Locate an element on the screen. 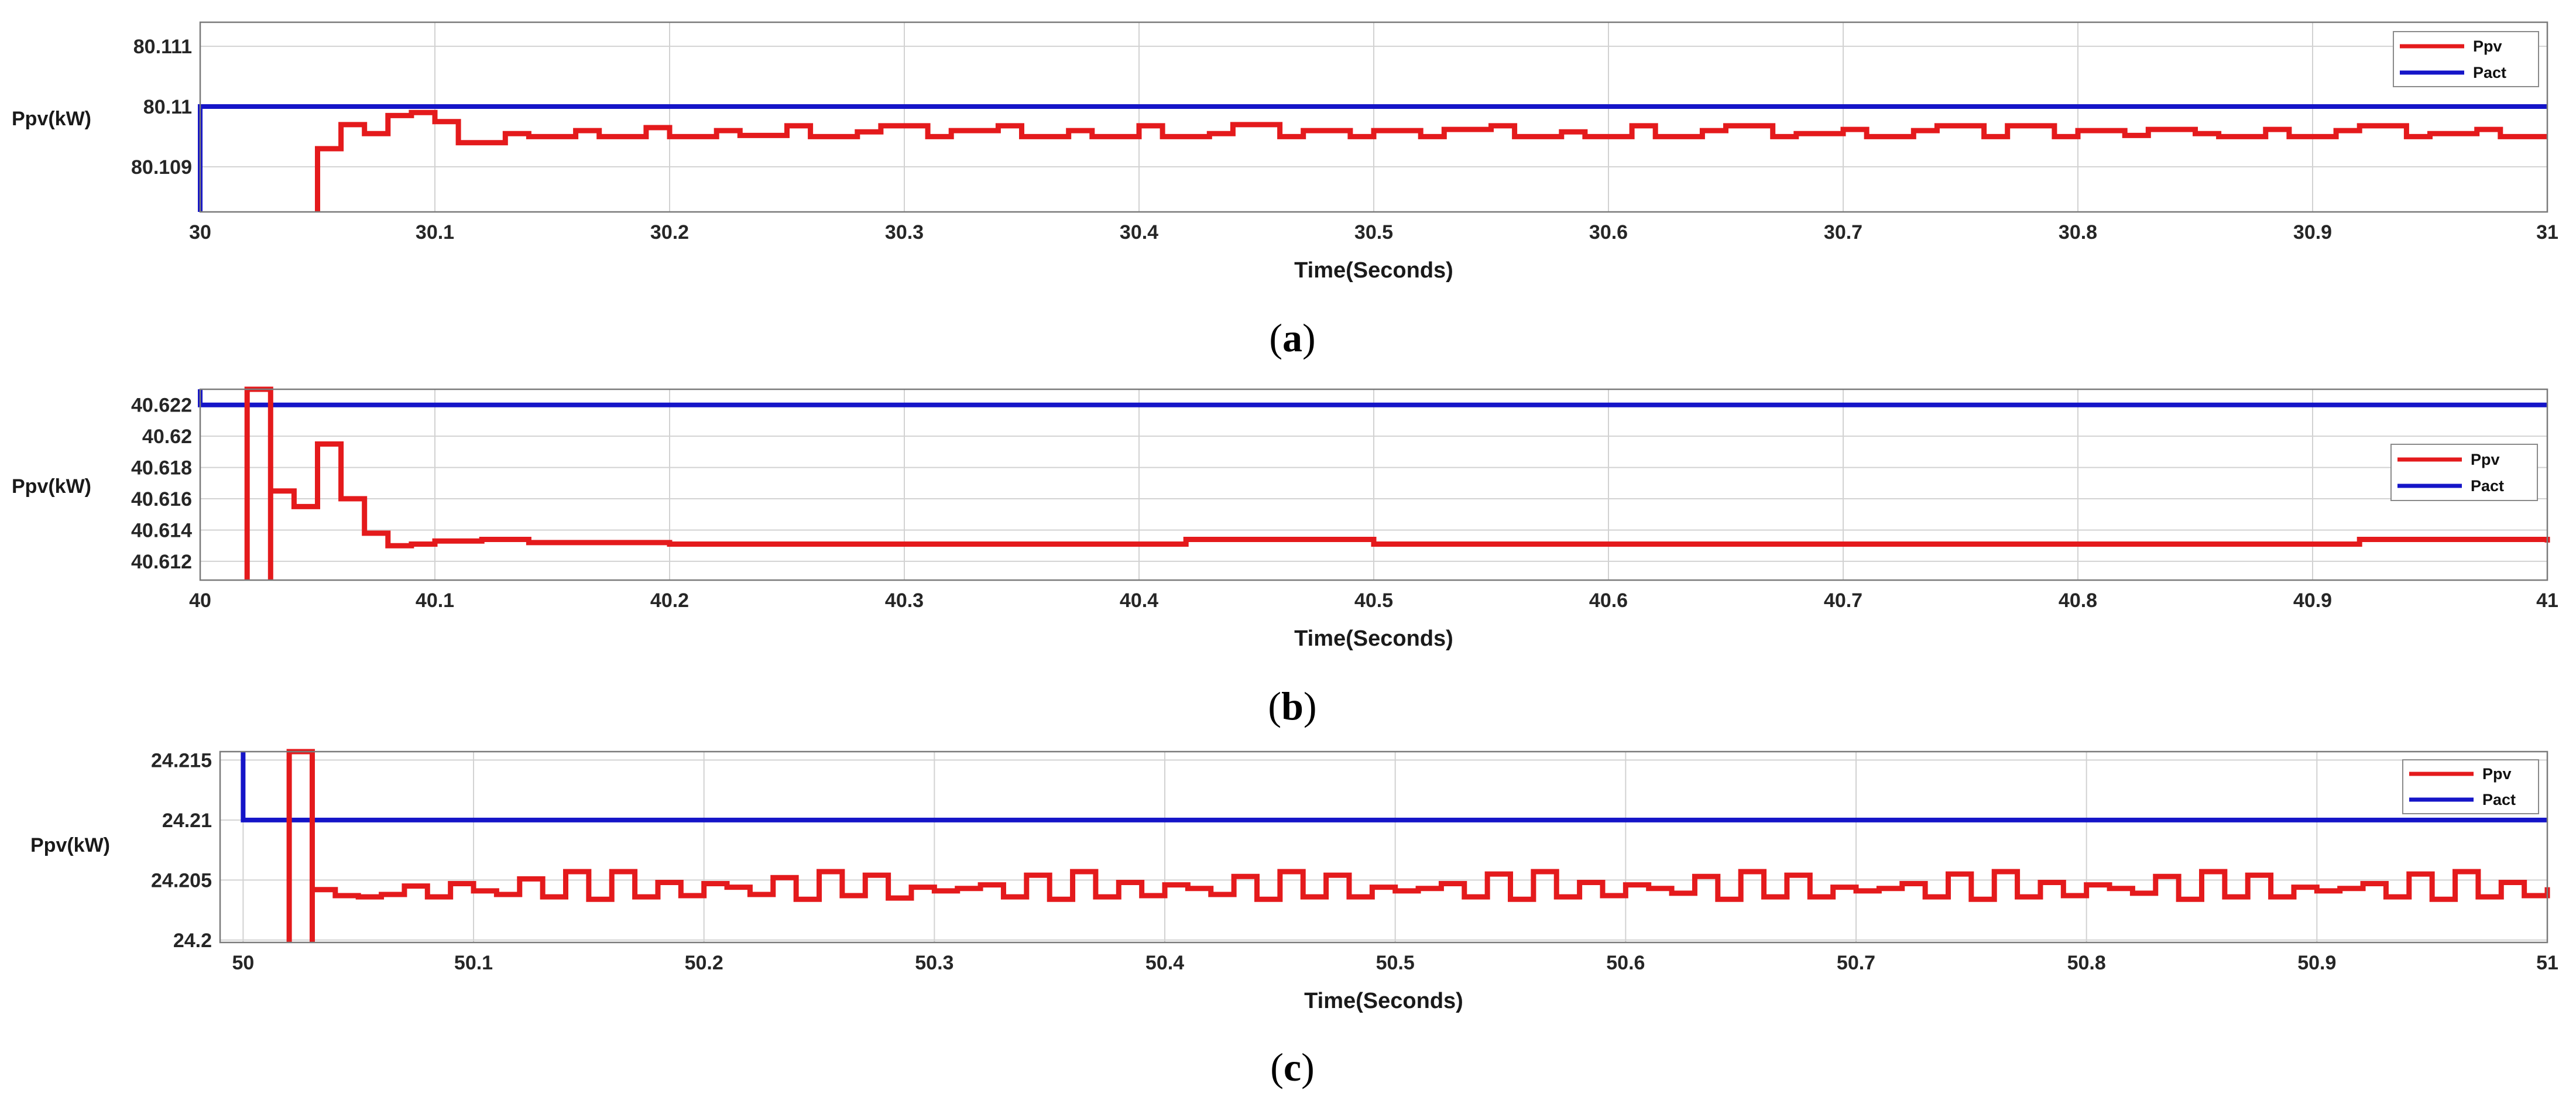  panel-c-xtick-0: 50 is located at coordinates (243, 963).